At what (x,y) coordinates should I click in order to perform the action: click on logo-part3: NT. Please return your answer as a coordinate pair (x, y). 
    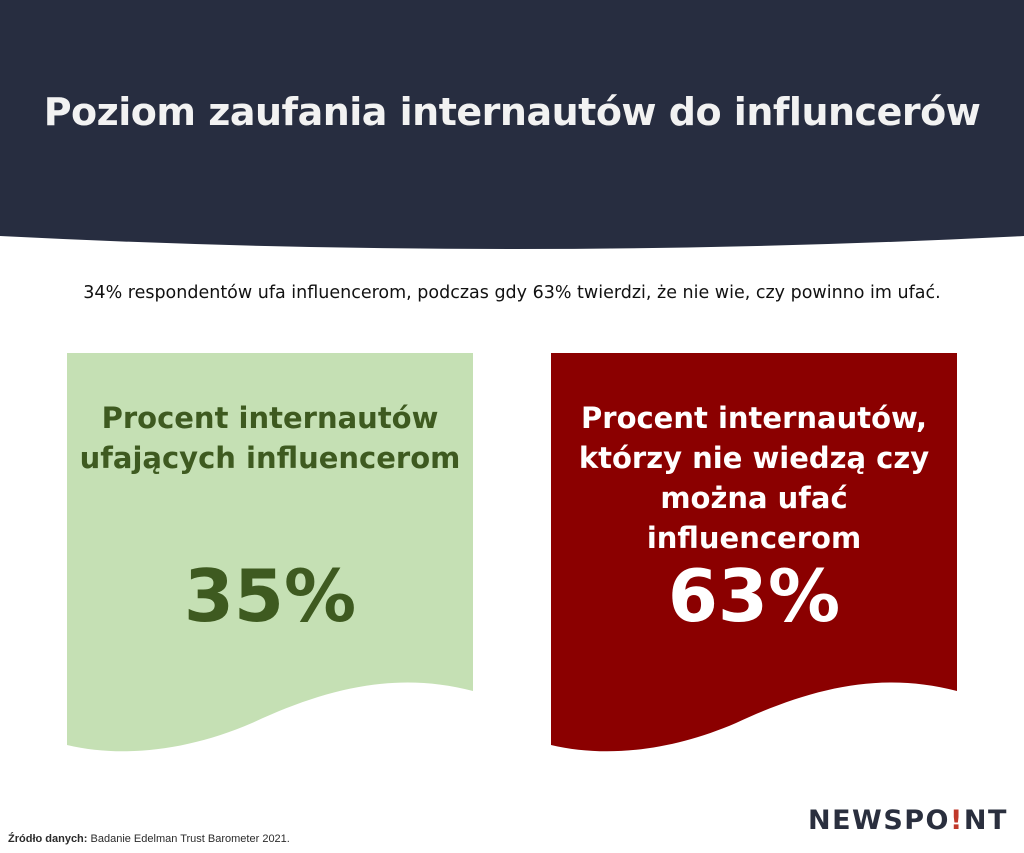
    Looking at the image, I should click on (985, 820).